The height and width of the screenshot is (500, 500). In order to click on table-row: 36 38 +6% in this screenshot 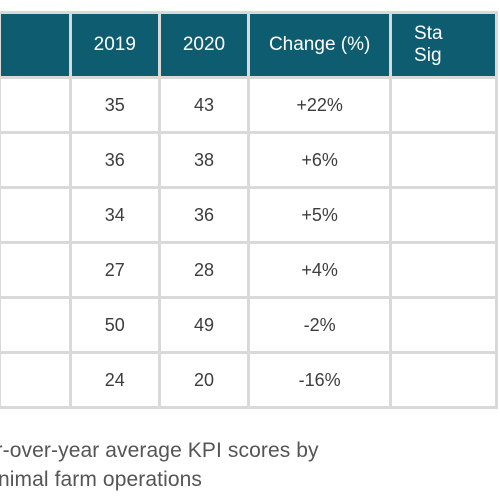, I will do `click(248, 160)`.